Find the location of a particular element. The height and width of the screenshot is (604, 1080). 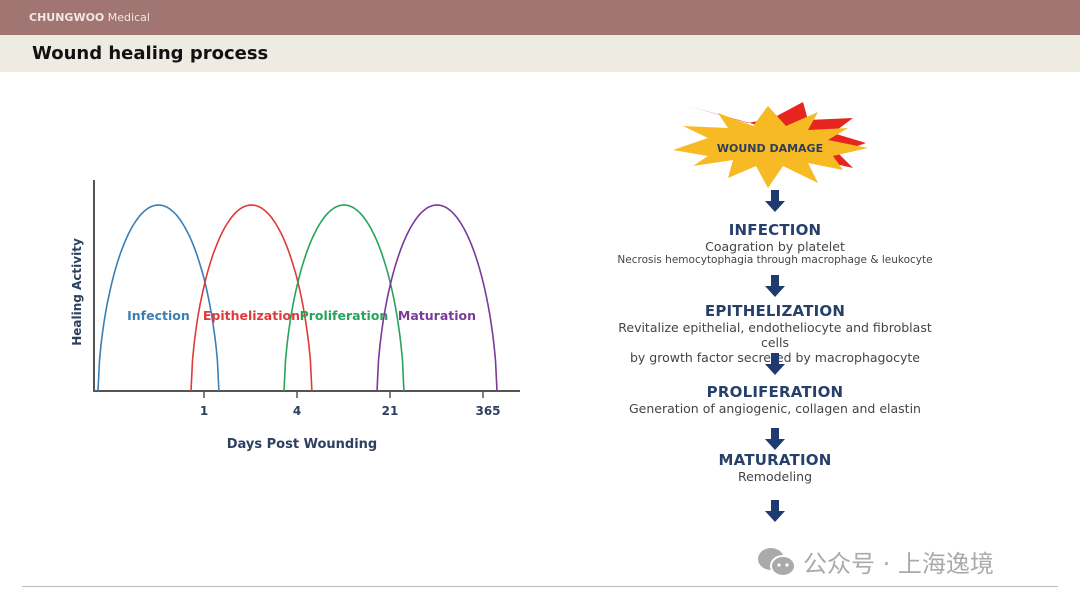

brand: CHUNGWOO Medical is located at coordinates (89, 17).